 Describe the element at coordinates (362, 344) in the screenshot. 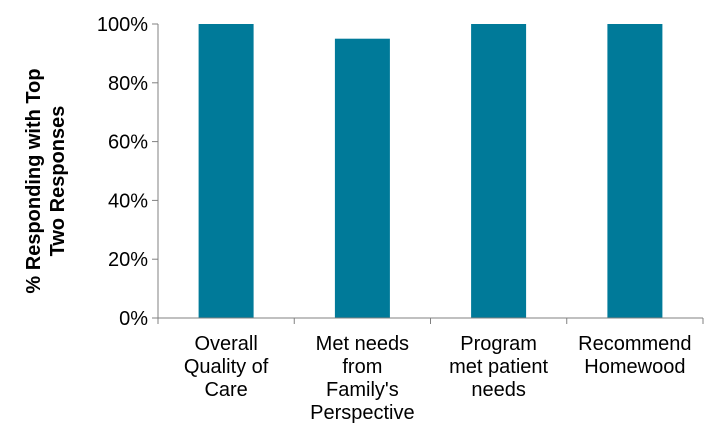

I see `x-category-label-line: Met needs` at that location.